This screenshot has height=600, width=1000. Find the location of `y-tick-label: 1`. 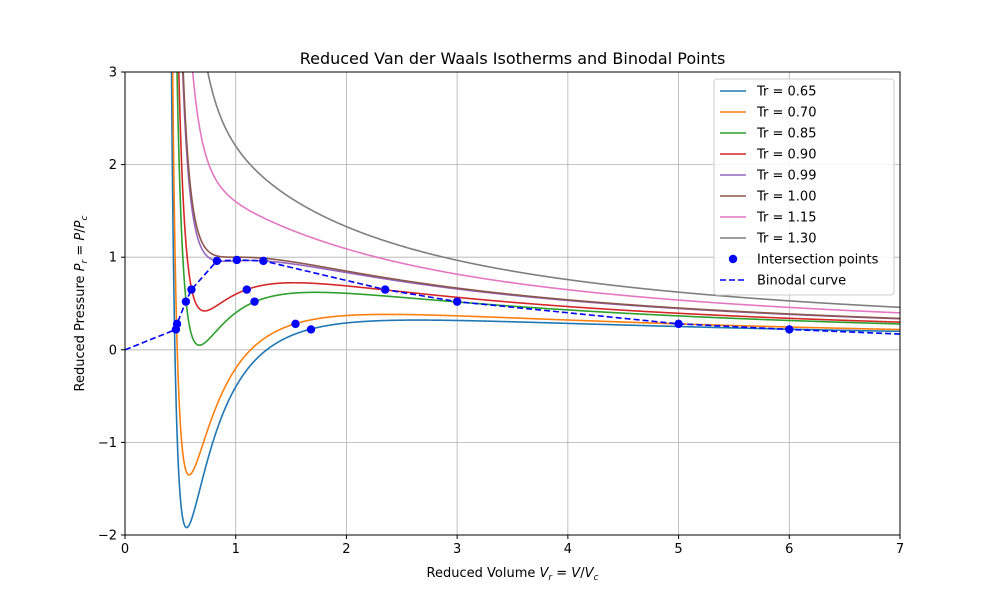

y-tick-label: 1 is located at coordinates (113, 258).